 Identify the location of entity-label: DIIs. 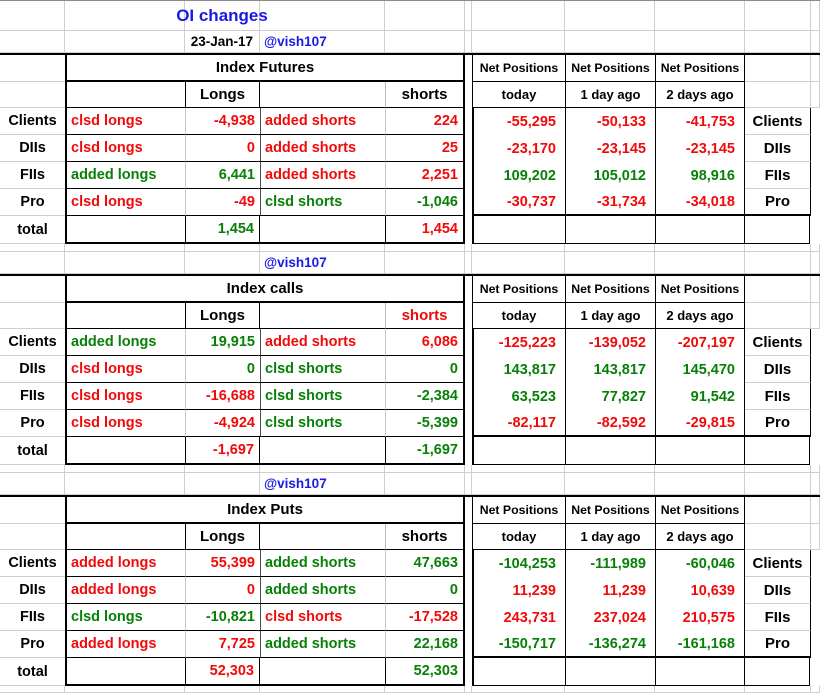
(32, 148).